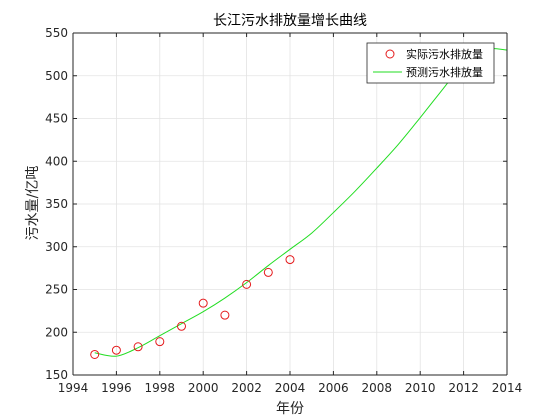 The image size is (560, 420). I want to click on y-tick-label: 450, so click(56, 119).